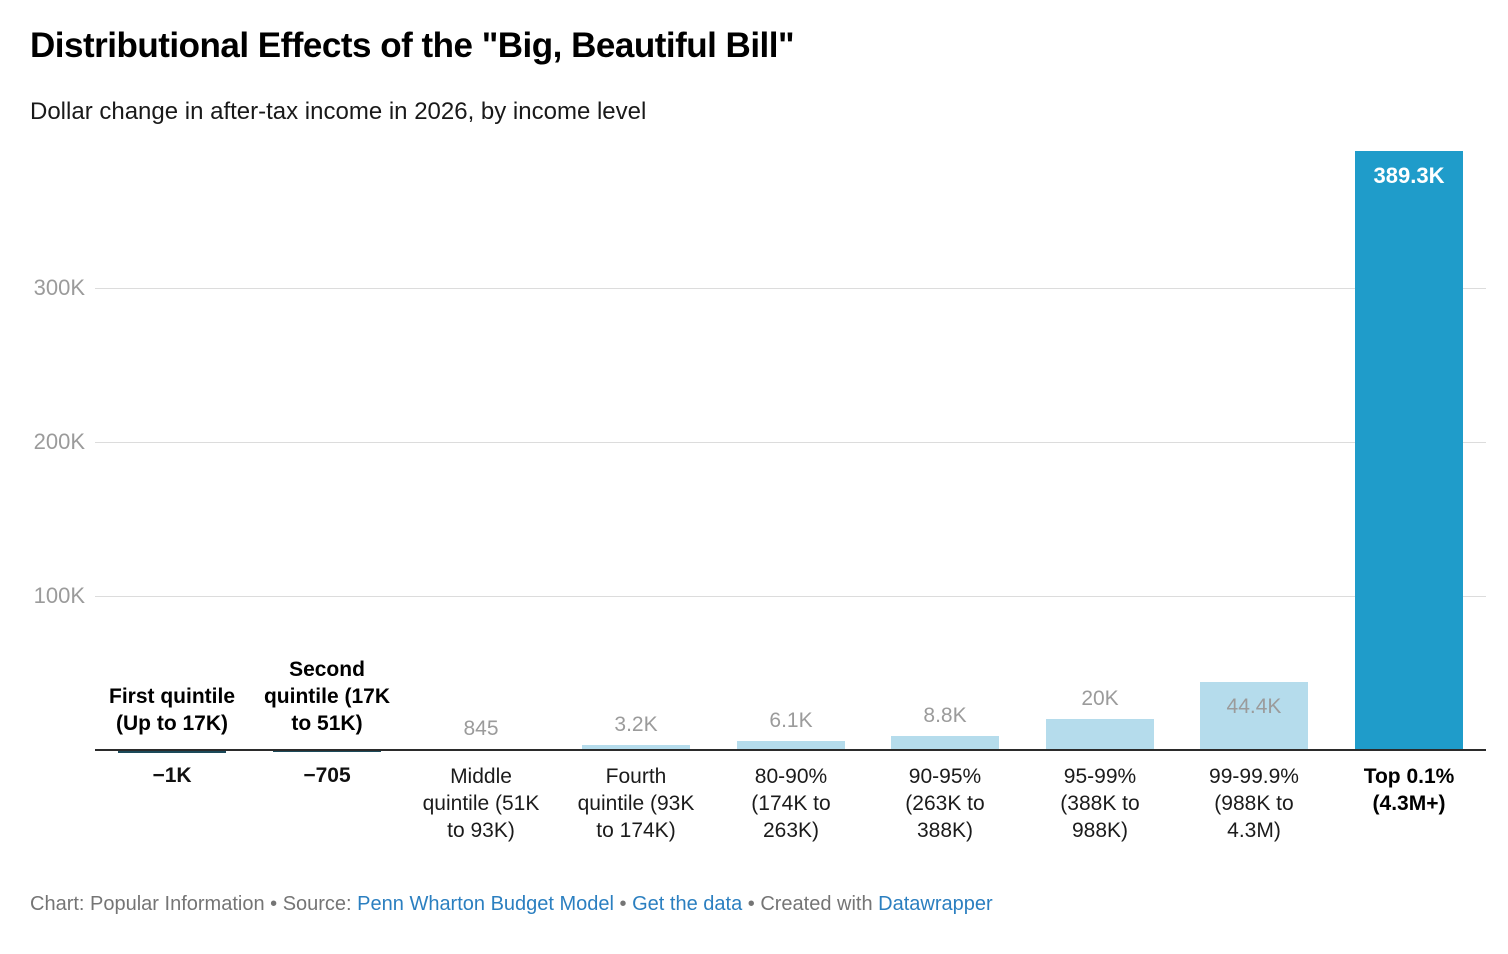 The image size is (1508, 954). I want to click on bar-value-label: 389.3K, so click(1409, 175).